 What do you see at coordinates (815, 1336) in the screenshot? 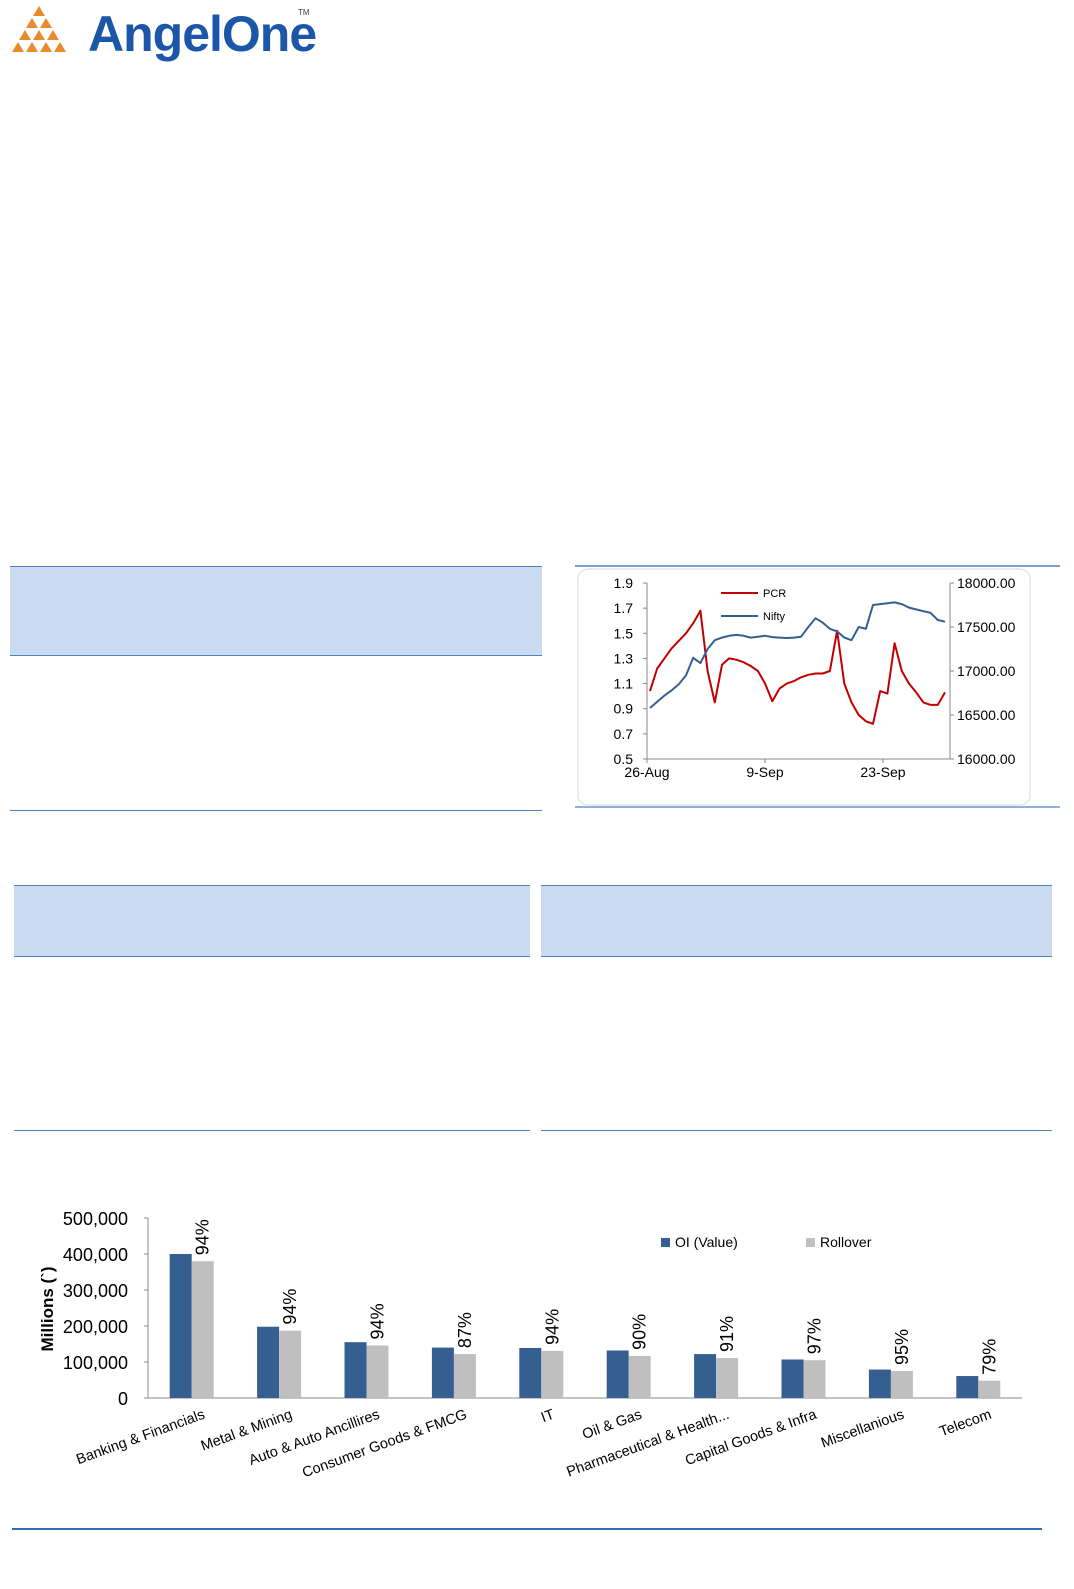
I see `rollover-percent-label: 97%` at bounding box center [815, 1336].